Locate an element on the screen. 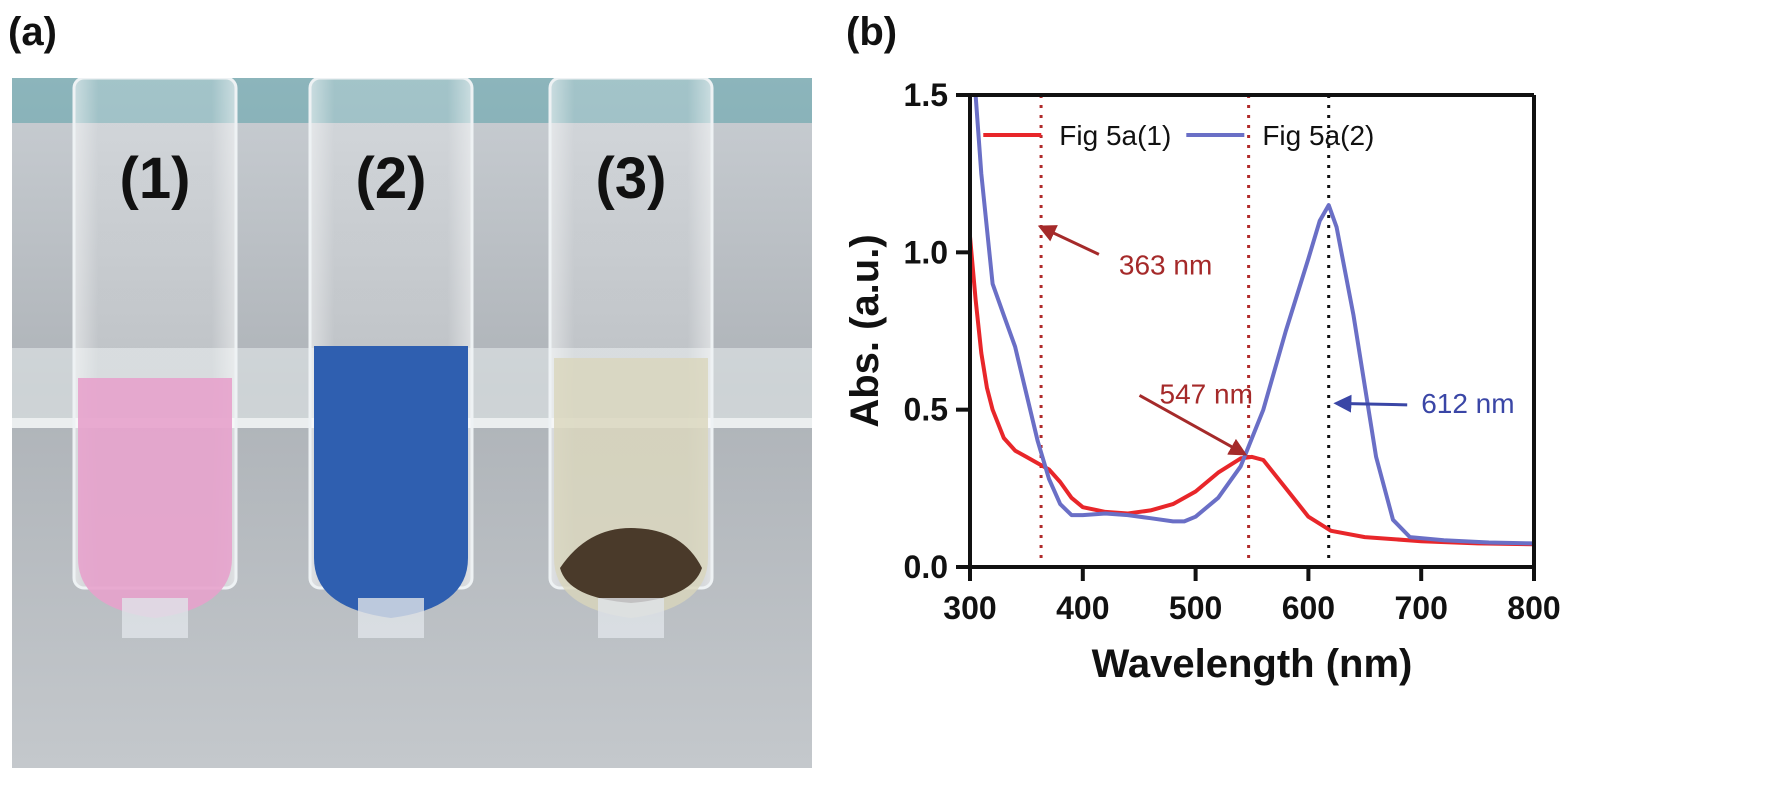 The image size is (1772, 790). x-tick-label-400: 400 is located at coordinates (1082, 608).